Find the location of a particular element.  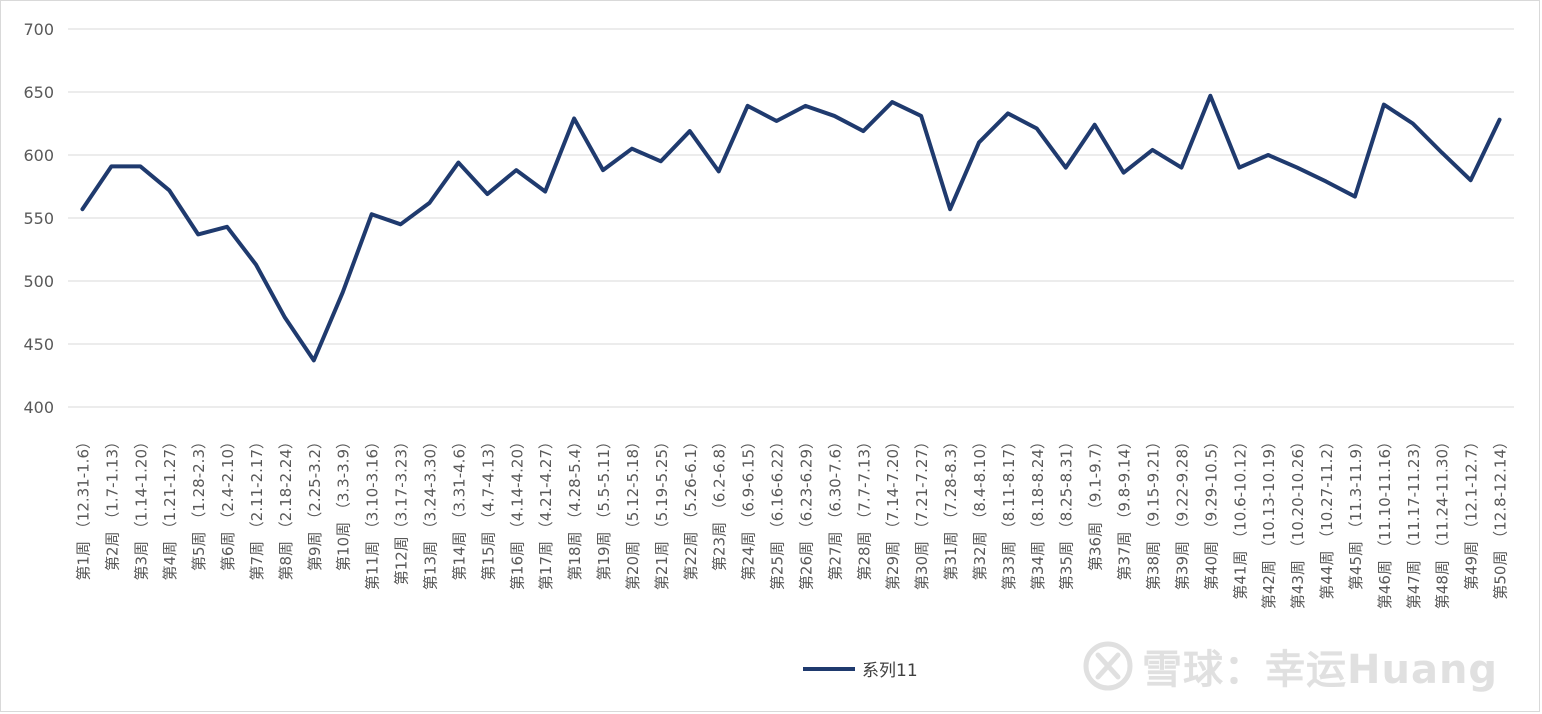

y-tick-label: 600 is located at coordinates (38, 155).